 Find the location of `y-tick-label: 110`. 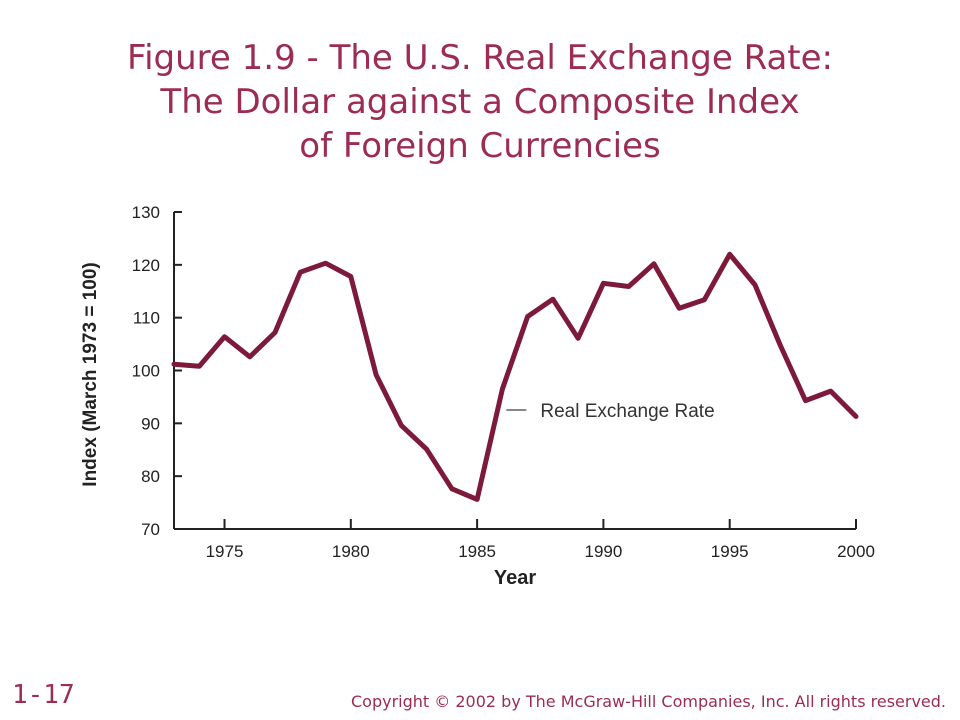

y-tick-label: 110 is located at coordinates (146, 318).